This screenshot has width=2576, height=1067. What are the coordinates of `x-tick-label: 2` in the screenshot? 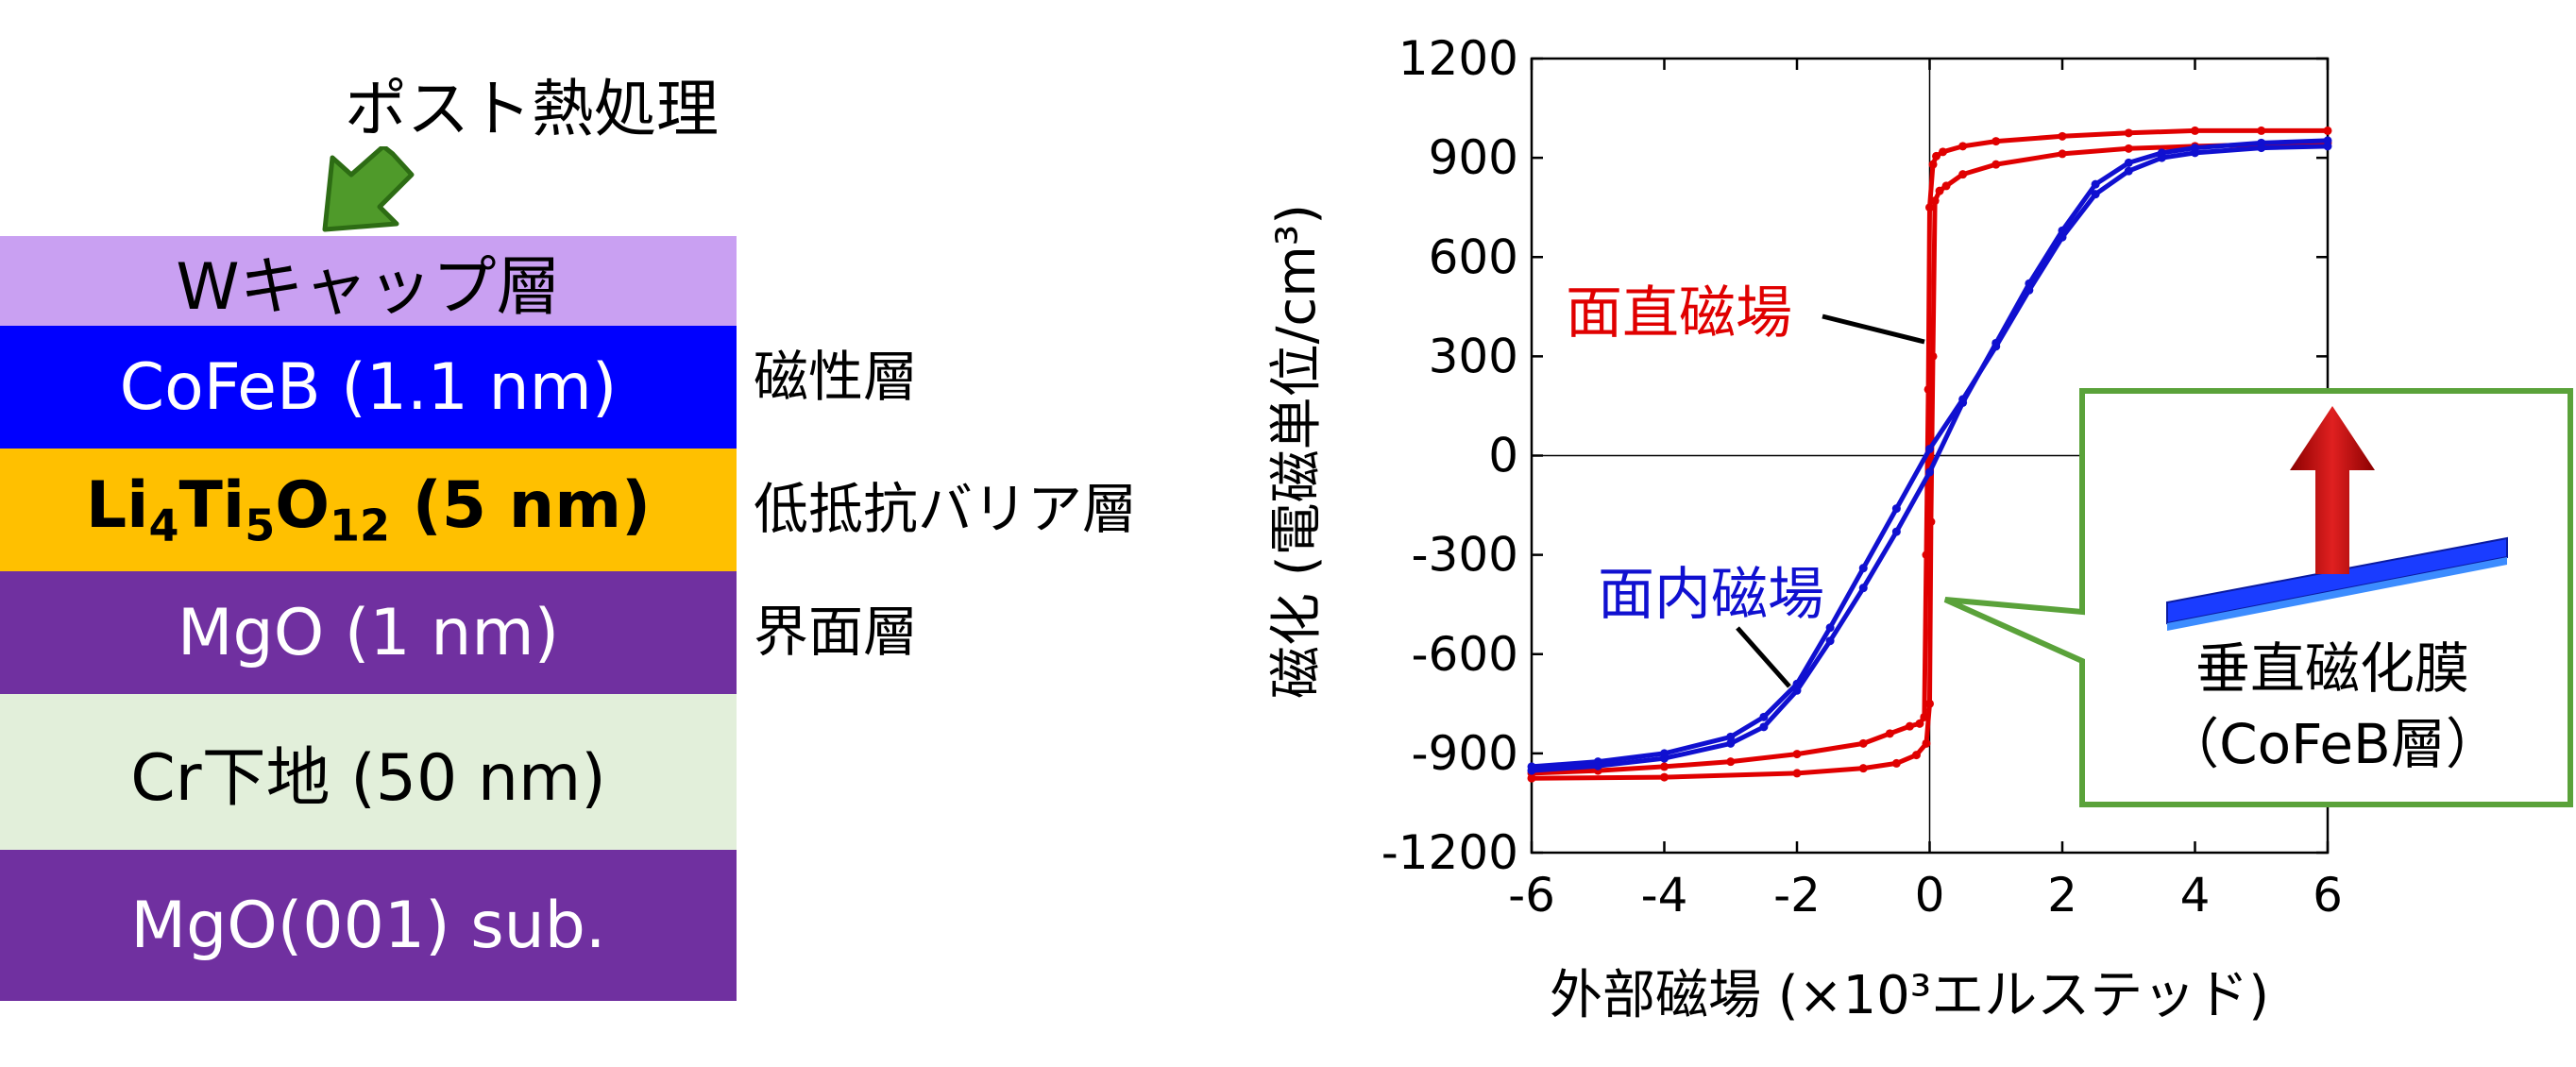 It's located at (2062, 895).